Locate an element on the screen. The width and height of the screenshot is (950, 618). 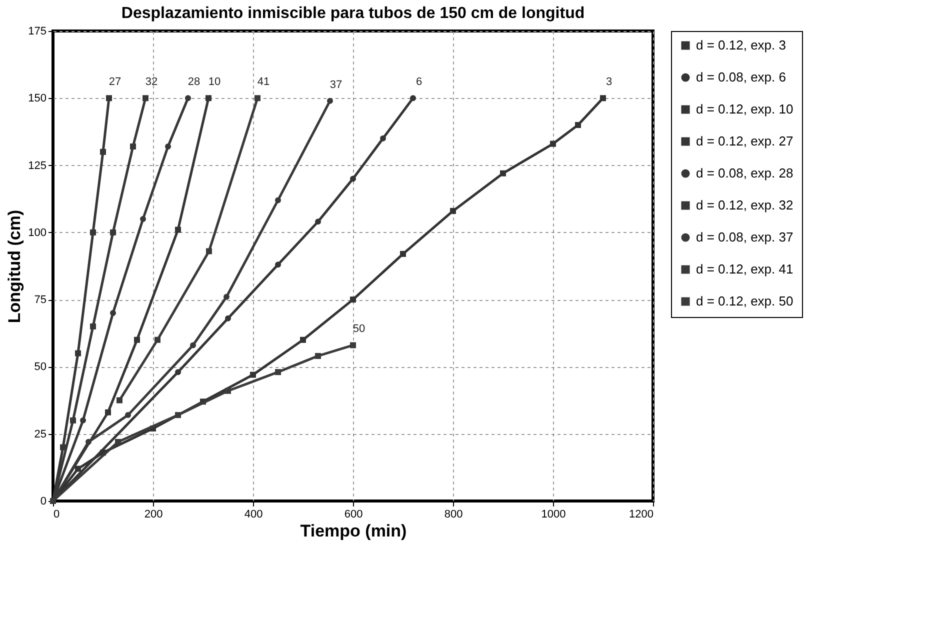
chart-title: Desplazamiento inmiscible para tubos de 150 cm de longitud is located at coordinates (353, 13).